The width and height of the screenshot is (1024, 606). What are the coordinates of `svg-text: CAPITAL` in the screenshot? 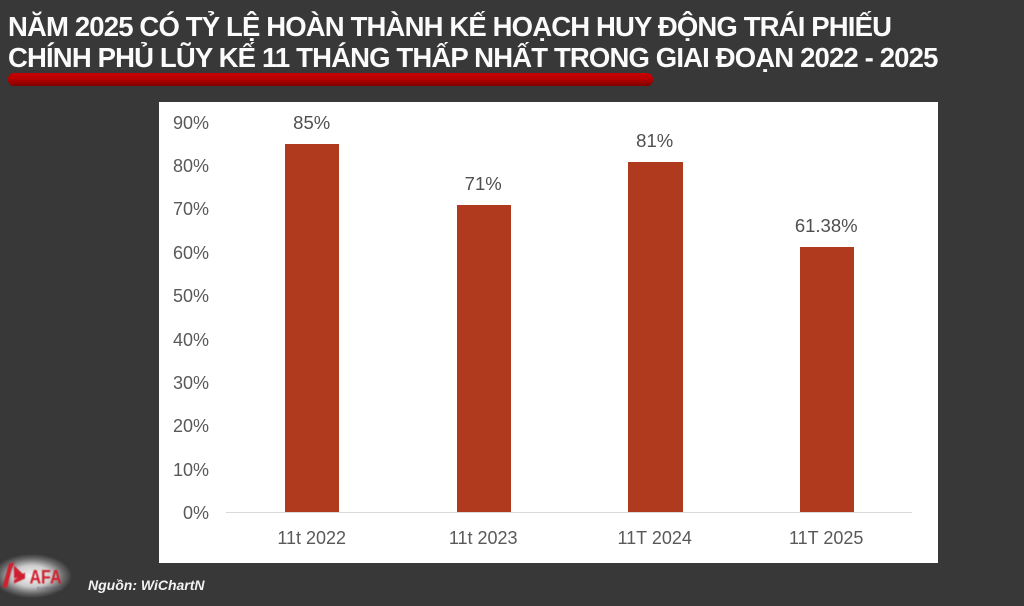 It's located at (50, 588).